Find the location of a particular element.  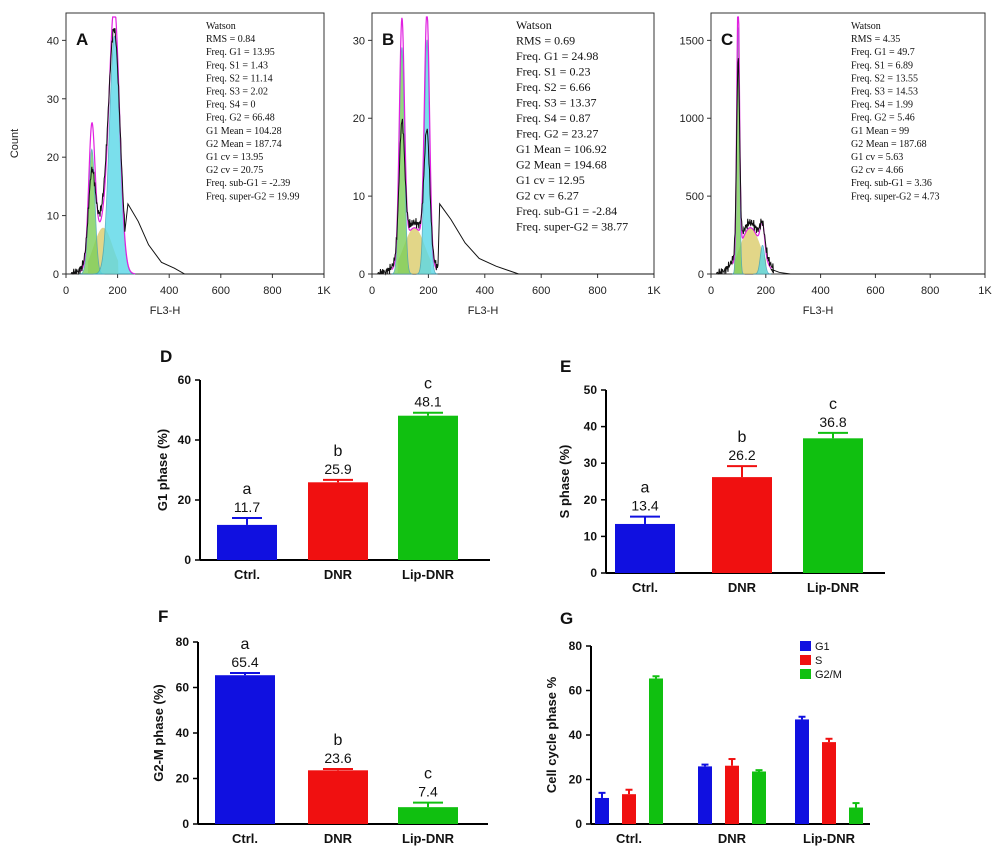

significance-letter: b is located at coordinates (742, 437).